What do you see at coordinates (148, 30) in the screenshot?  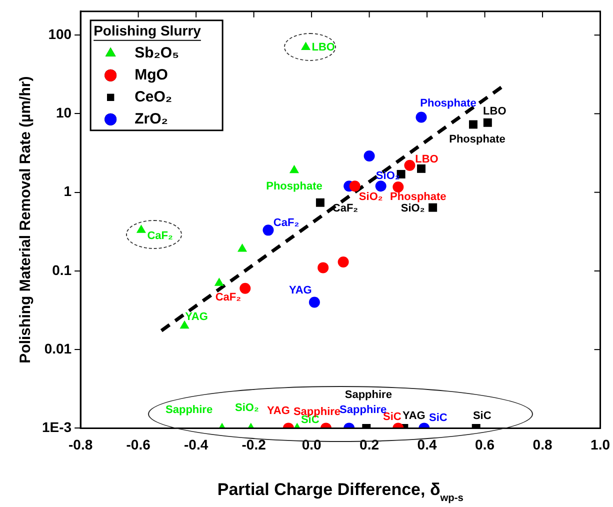 I see `legend-title: Polishing Slurry` at bounding box center [148, 30].